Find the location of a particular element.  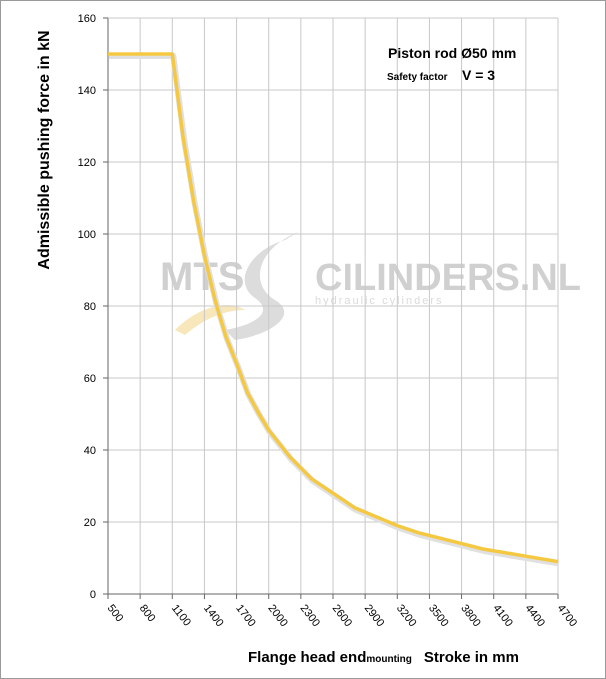

annotation-piston-rod: Piston rod Ø50 mm is located at coordinates (452, 53).